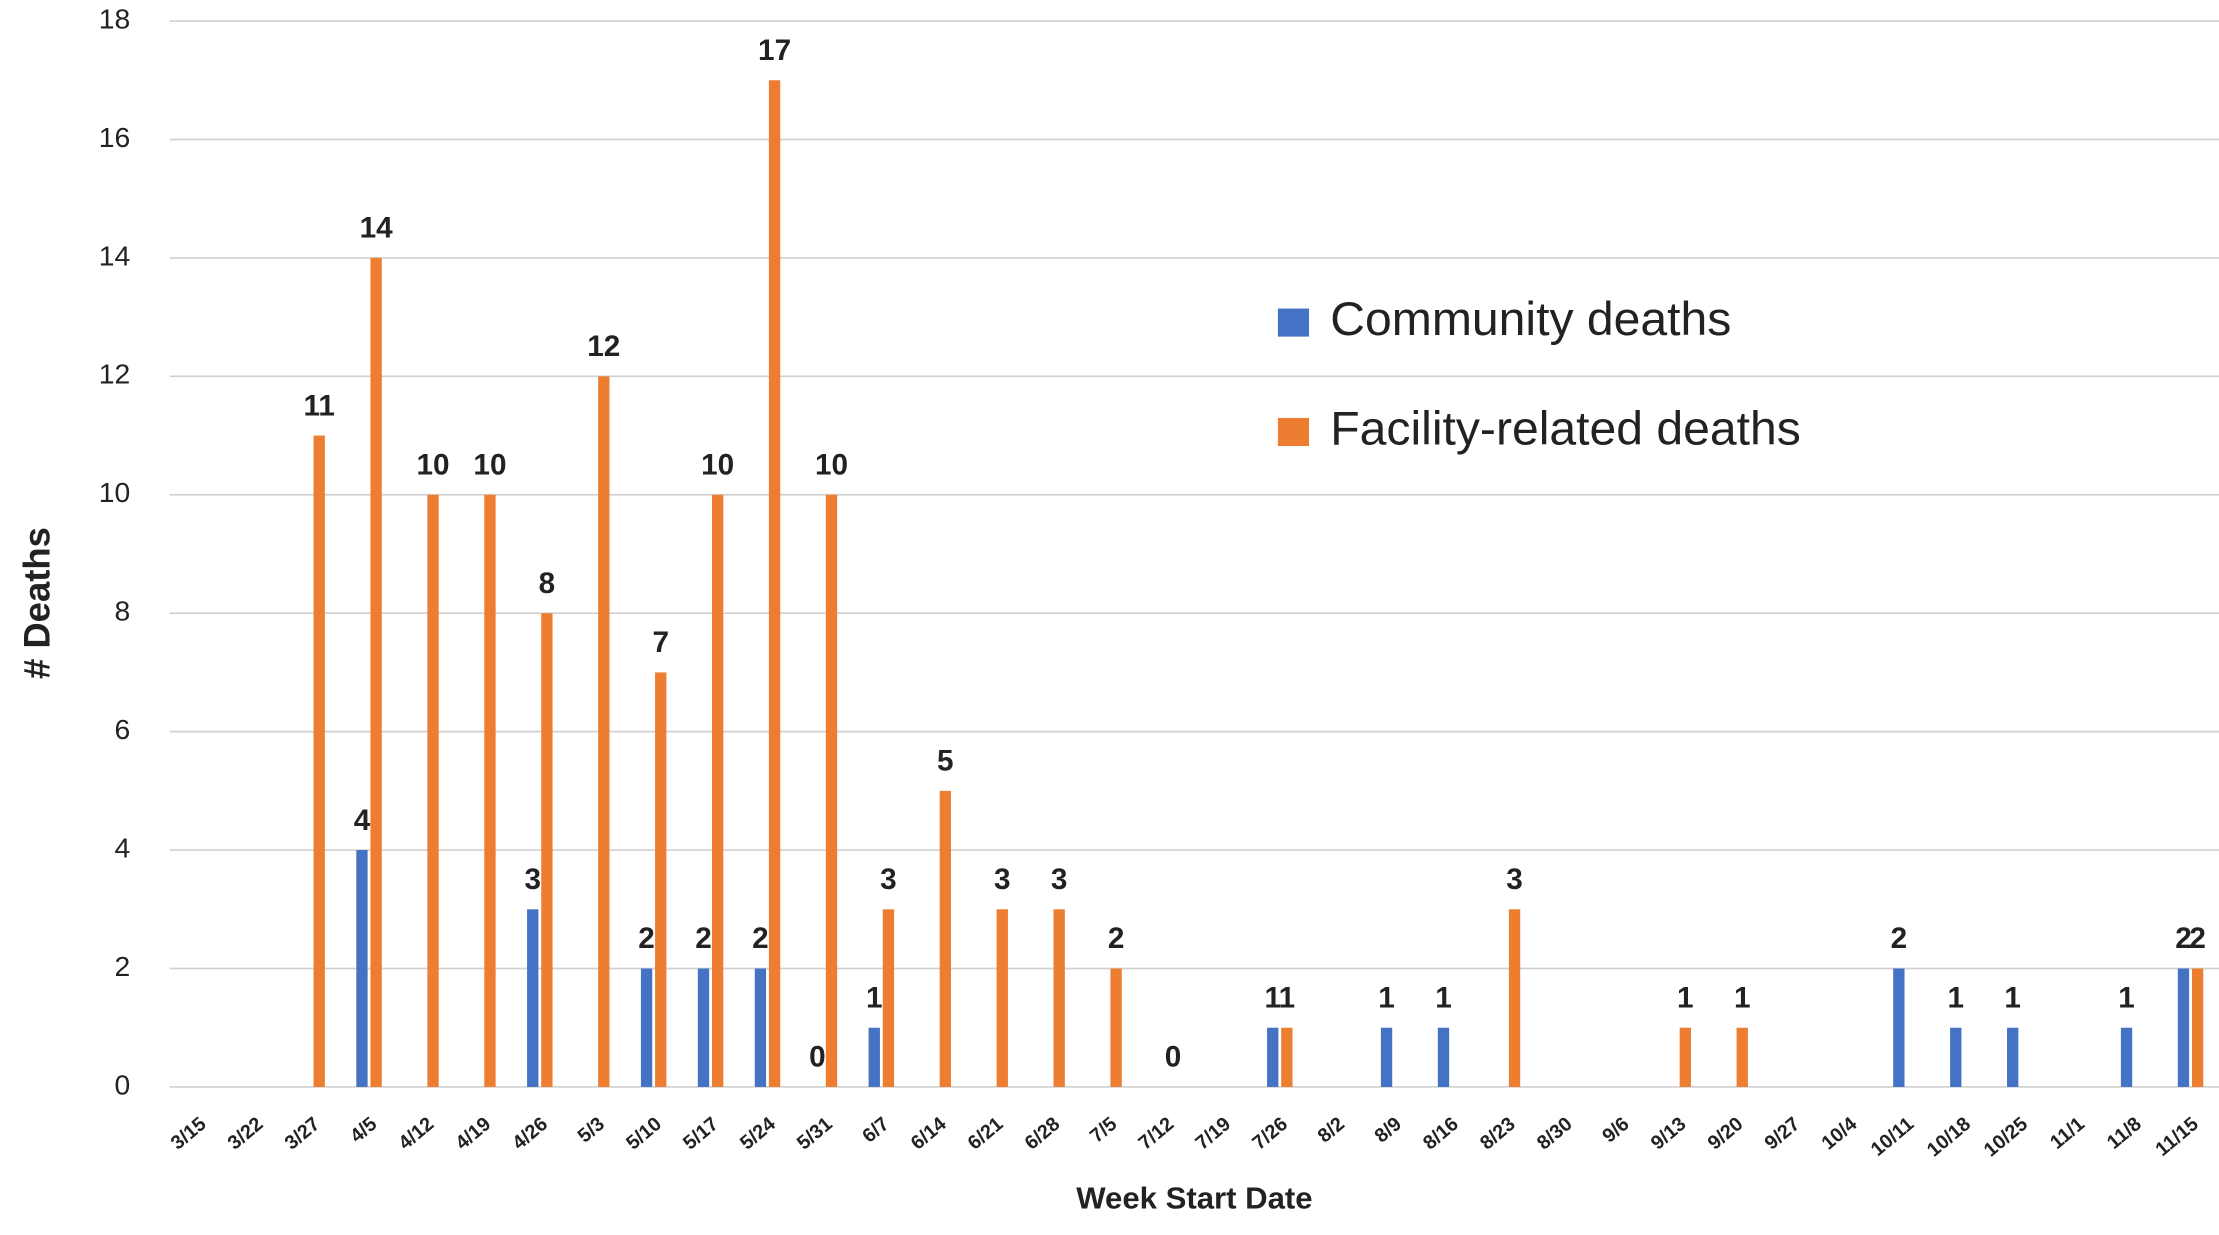 The image size is (2219, 1235). I want to click on x-tick-label: 5/24, so click(758, 1133).